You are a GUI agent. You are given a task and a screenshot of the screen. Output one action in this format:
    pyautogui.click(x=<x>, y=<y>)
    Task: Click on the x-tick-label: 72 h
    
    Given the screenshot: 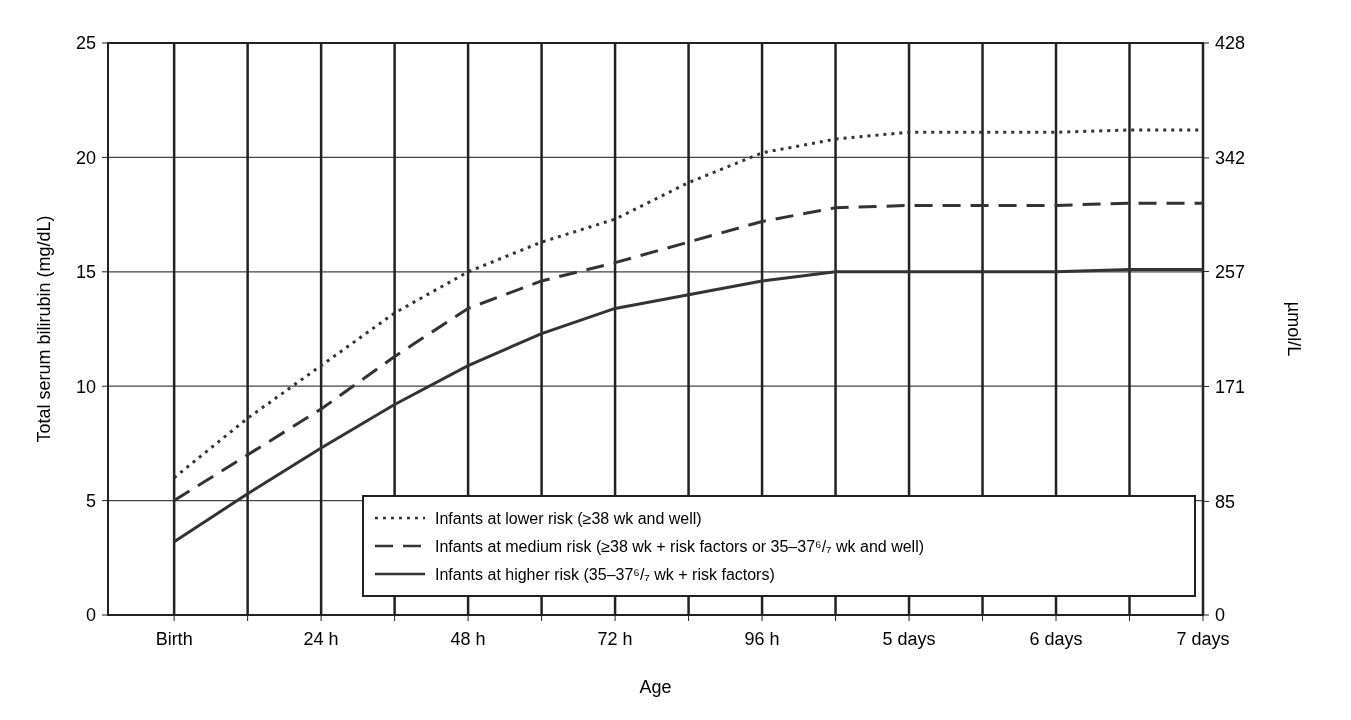 What is the action you would take?
    pyautogui.click(x=615, y=639)
    